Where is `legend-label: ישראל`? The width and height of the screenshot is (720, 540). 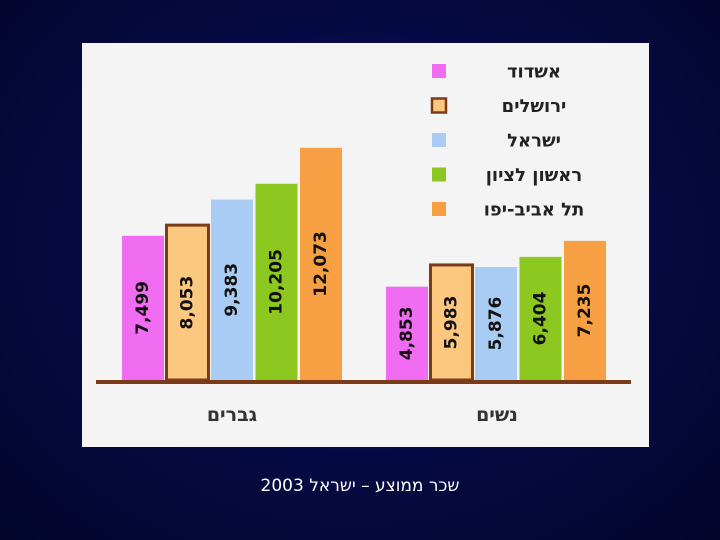 legend-label: ישראל is located at coordinates (534, 141).